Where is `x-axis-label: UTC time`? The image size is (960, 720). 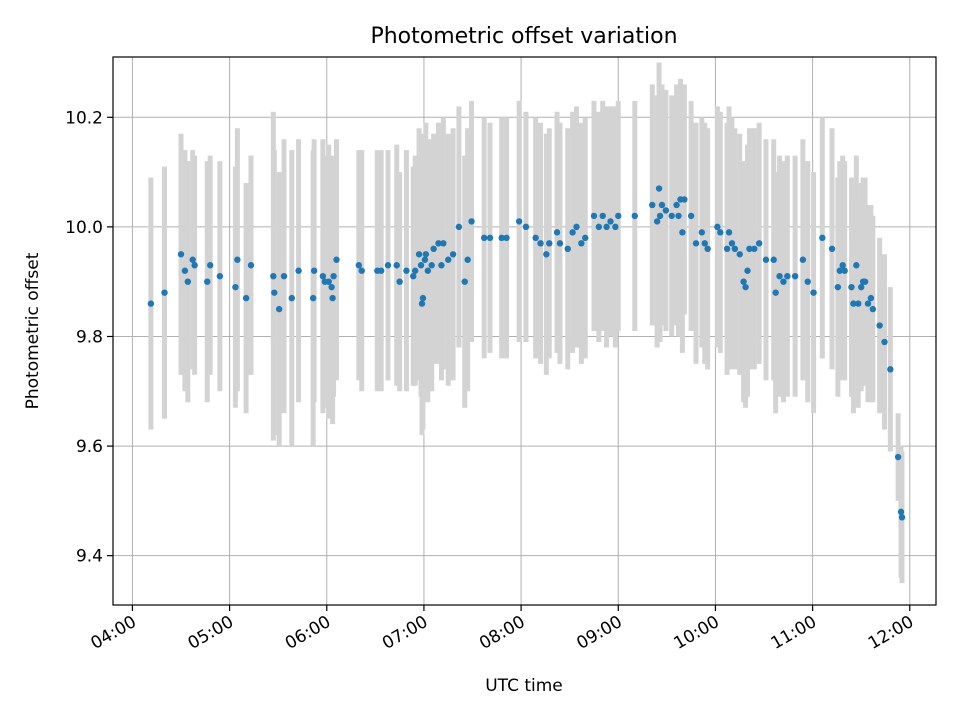 x-axis-label: UTC time is located at coordinates (524, 686).